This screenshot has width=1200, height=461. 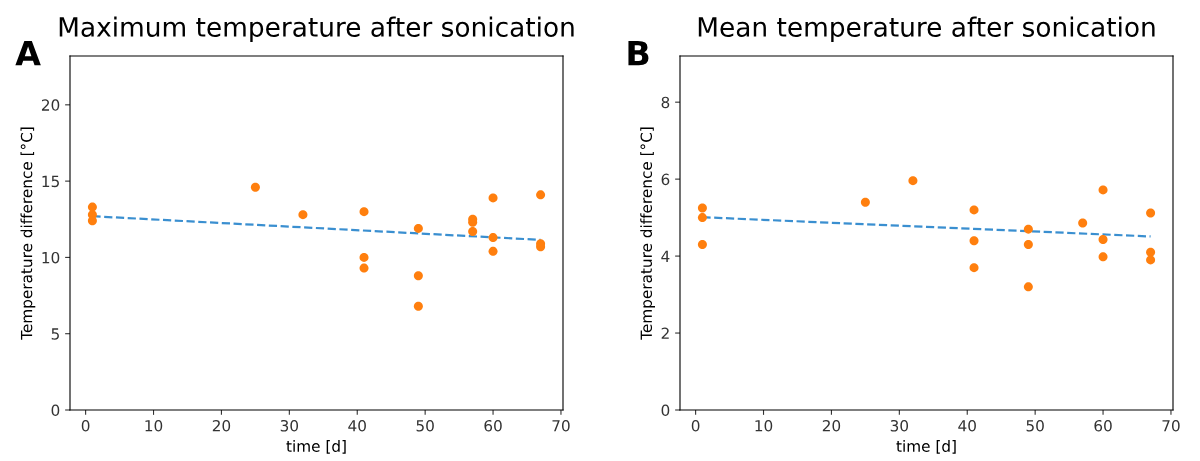 I want to click on y-tick-label: 20, so click(x=50, y=105).